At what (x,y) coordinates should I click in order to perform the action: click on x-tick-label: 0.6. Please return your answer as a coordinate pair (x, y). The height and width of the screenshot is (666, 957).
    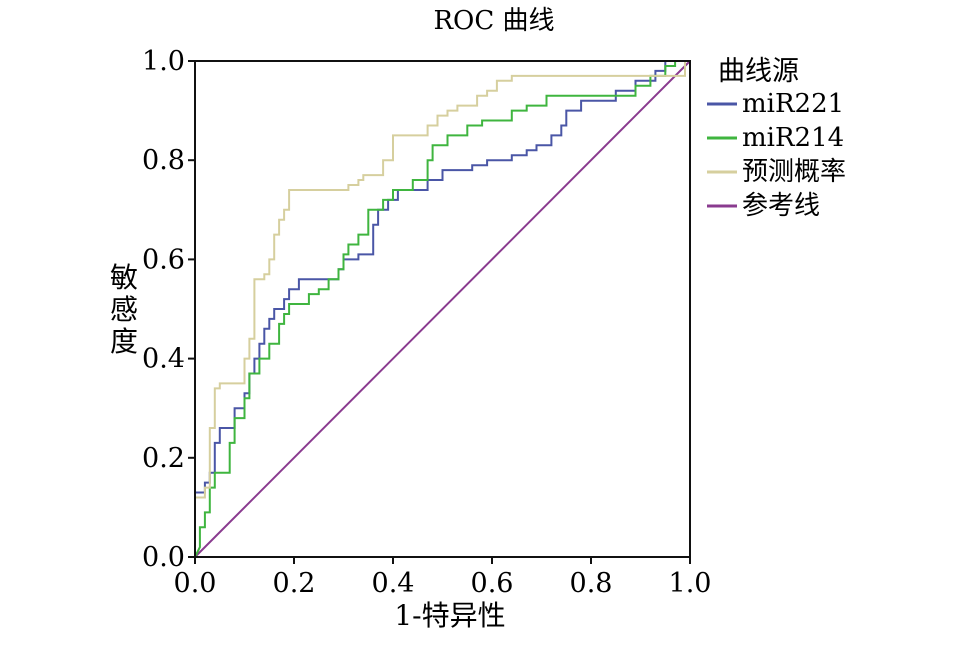
    Looking at the image, I should click on (492, 583).